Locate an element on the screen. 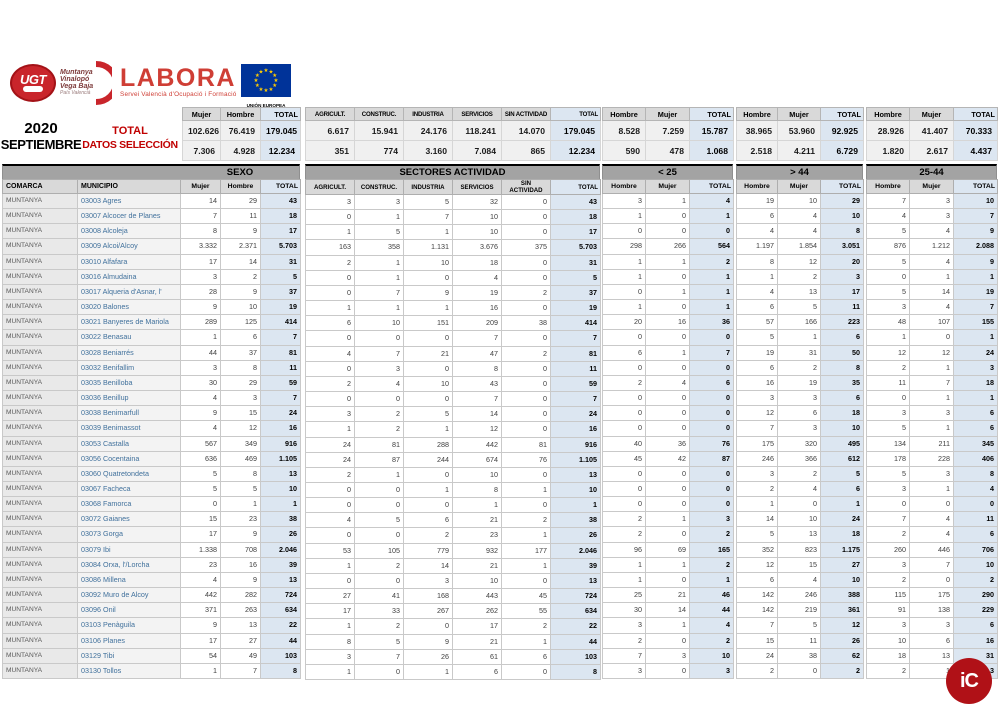  municipio-link: 03032 Benifallim is located at coordinates (129, 367).